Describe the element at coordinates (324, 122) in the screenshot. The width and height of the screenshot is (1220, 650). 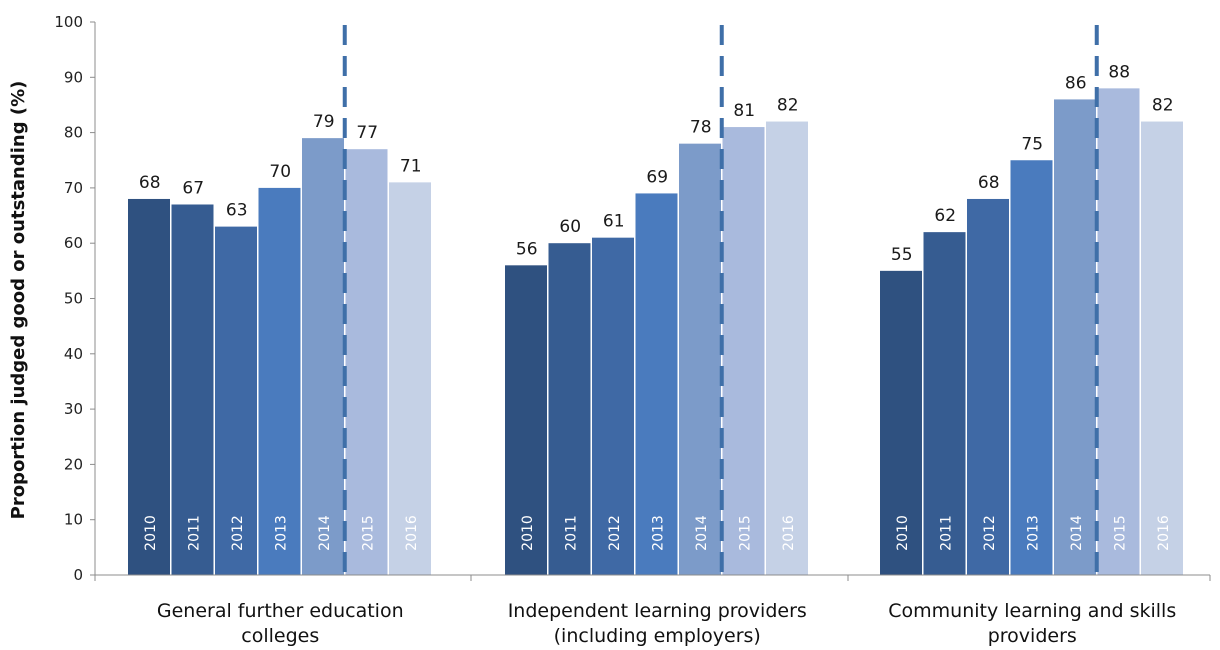
I see `bar-value-label: 79` at that location.